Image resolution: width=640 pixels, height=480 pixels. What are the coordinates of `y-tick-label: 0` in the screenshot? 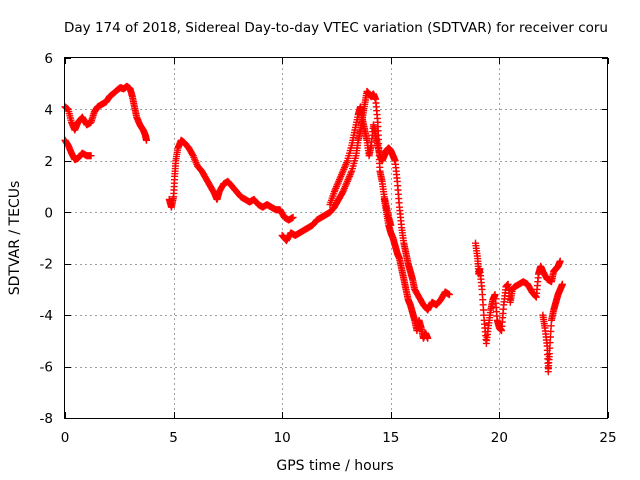 It's located at (48, 213).